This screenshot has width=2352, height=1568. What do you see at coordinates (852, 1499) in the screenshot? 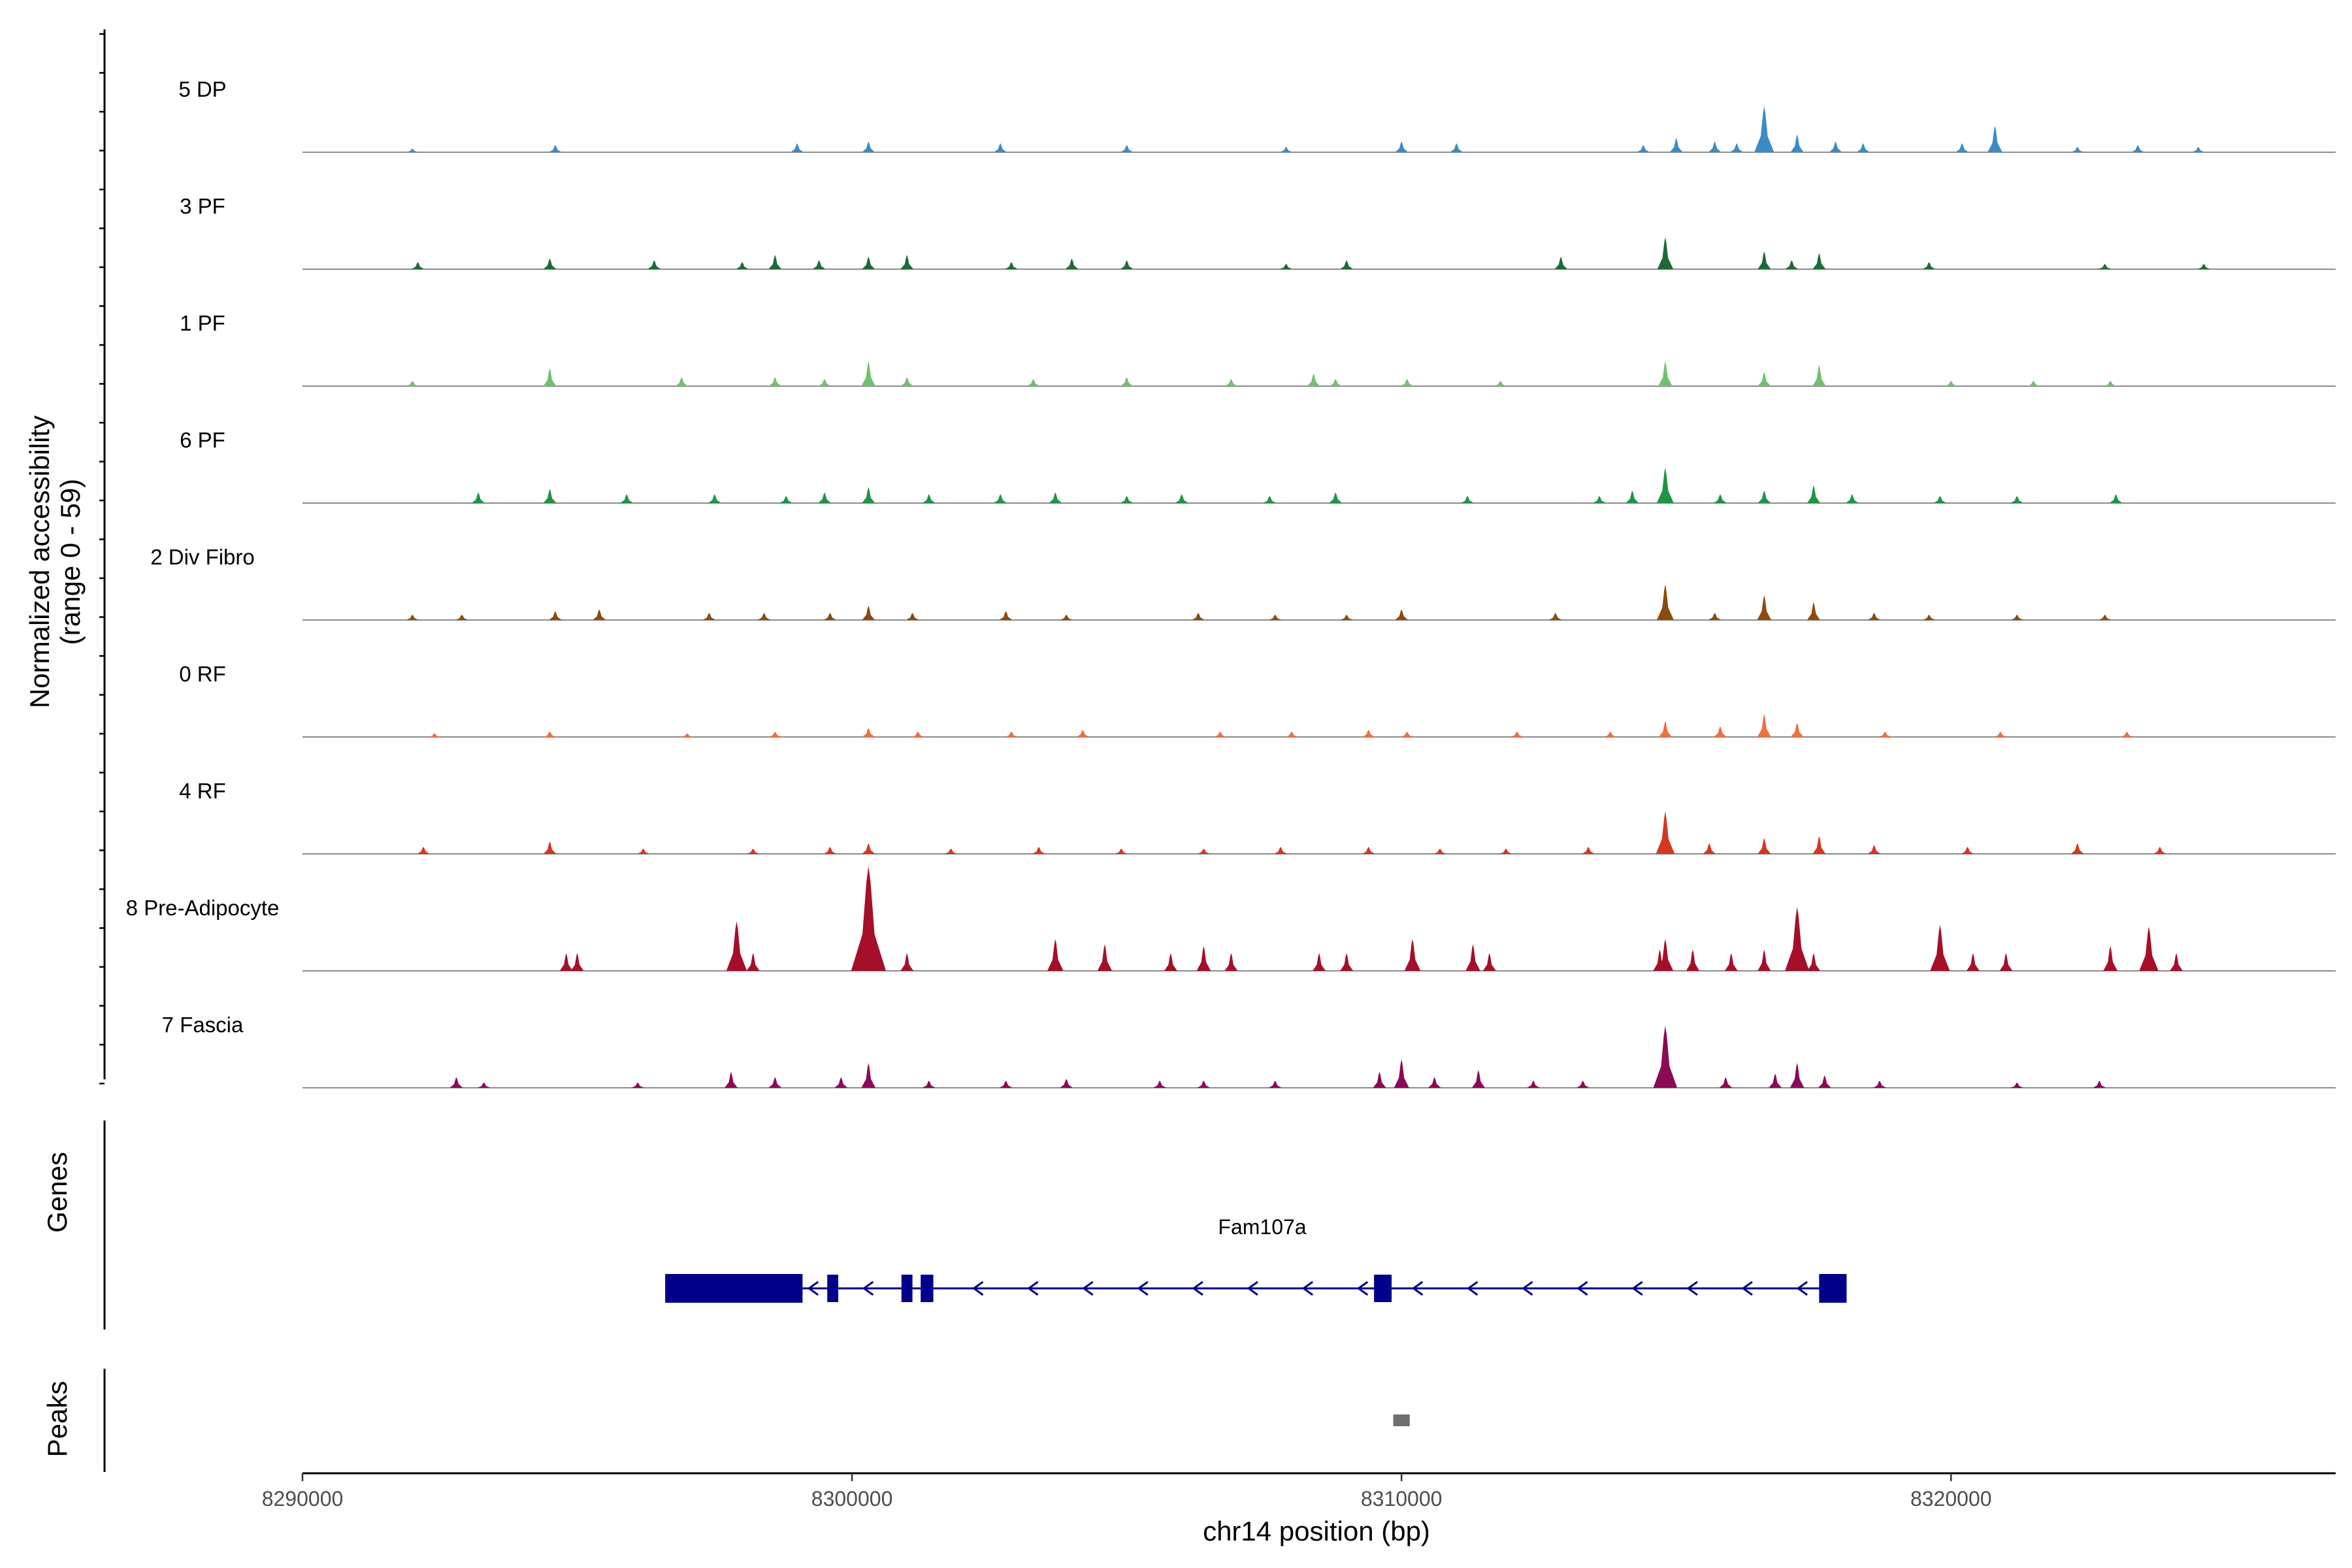
I see `x-tick-label: 8300000` at bounding box center [852, 1499].